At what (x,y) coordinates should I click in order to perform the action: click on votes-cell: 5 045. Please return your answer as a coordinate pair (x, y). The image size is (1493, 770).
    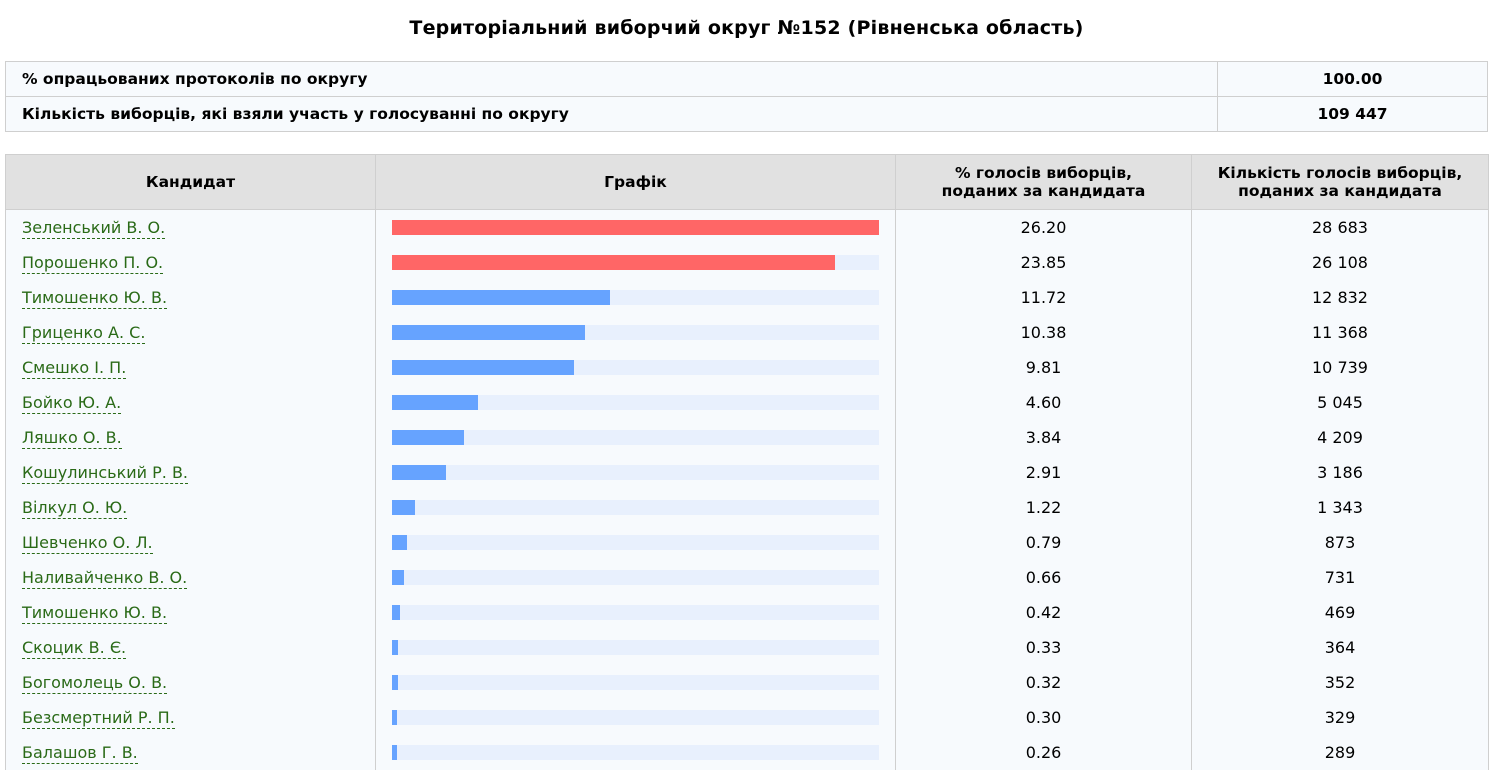
    Looking at the image, I should click on (1340, 402).